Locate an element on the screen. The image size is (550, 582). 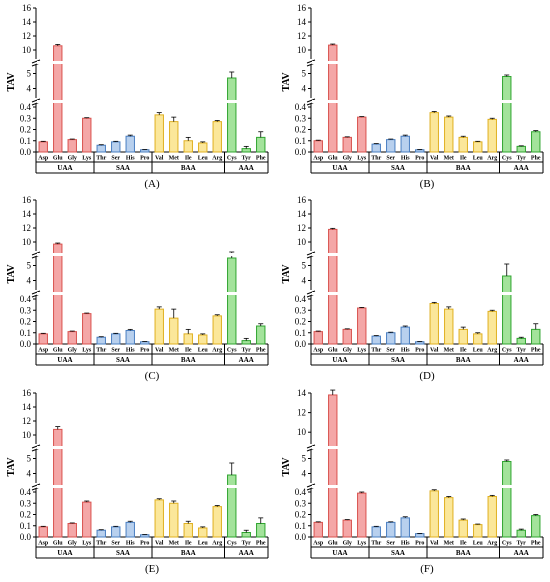
bar-arg is located at coordinates (217, 330).